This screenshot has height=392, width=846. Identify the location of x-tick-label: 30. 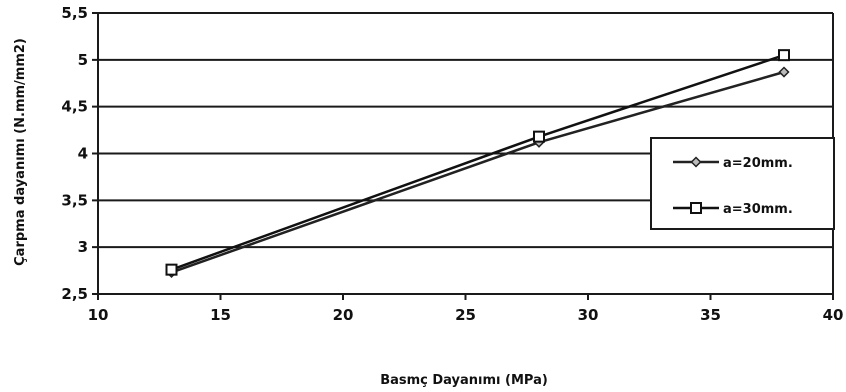
(588, 315).